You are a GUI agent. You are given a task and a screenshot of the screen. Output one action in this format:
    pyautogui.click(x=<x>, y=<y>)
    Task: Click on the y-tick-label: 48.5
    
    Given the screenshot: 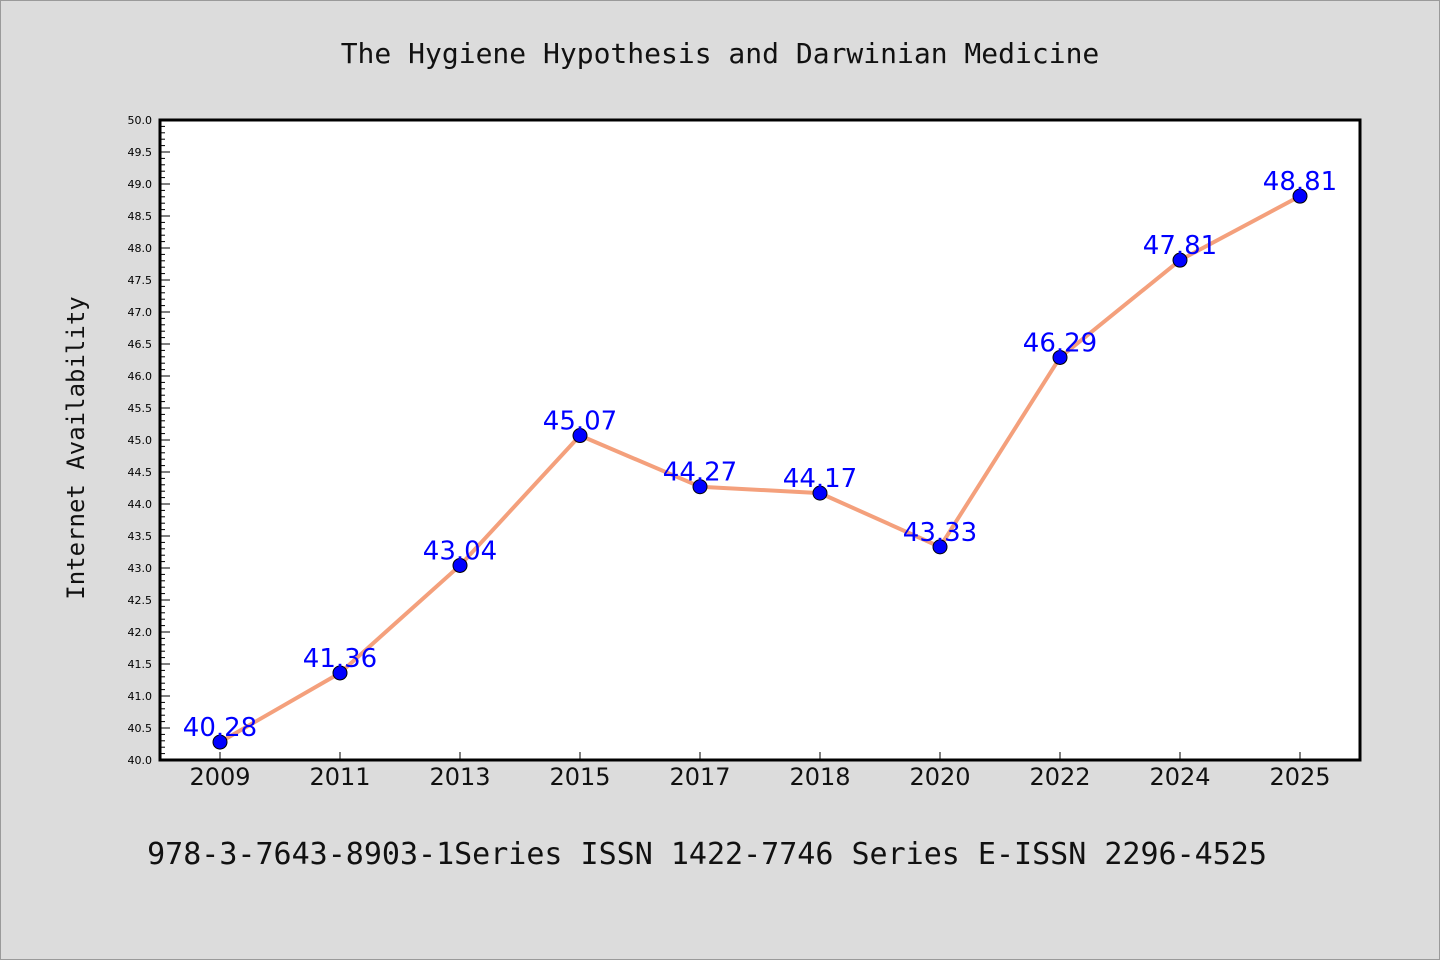 What is the action you would take?
    pyautogui.click(x=140, y=216)
    